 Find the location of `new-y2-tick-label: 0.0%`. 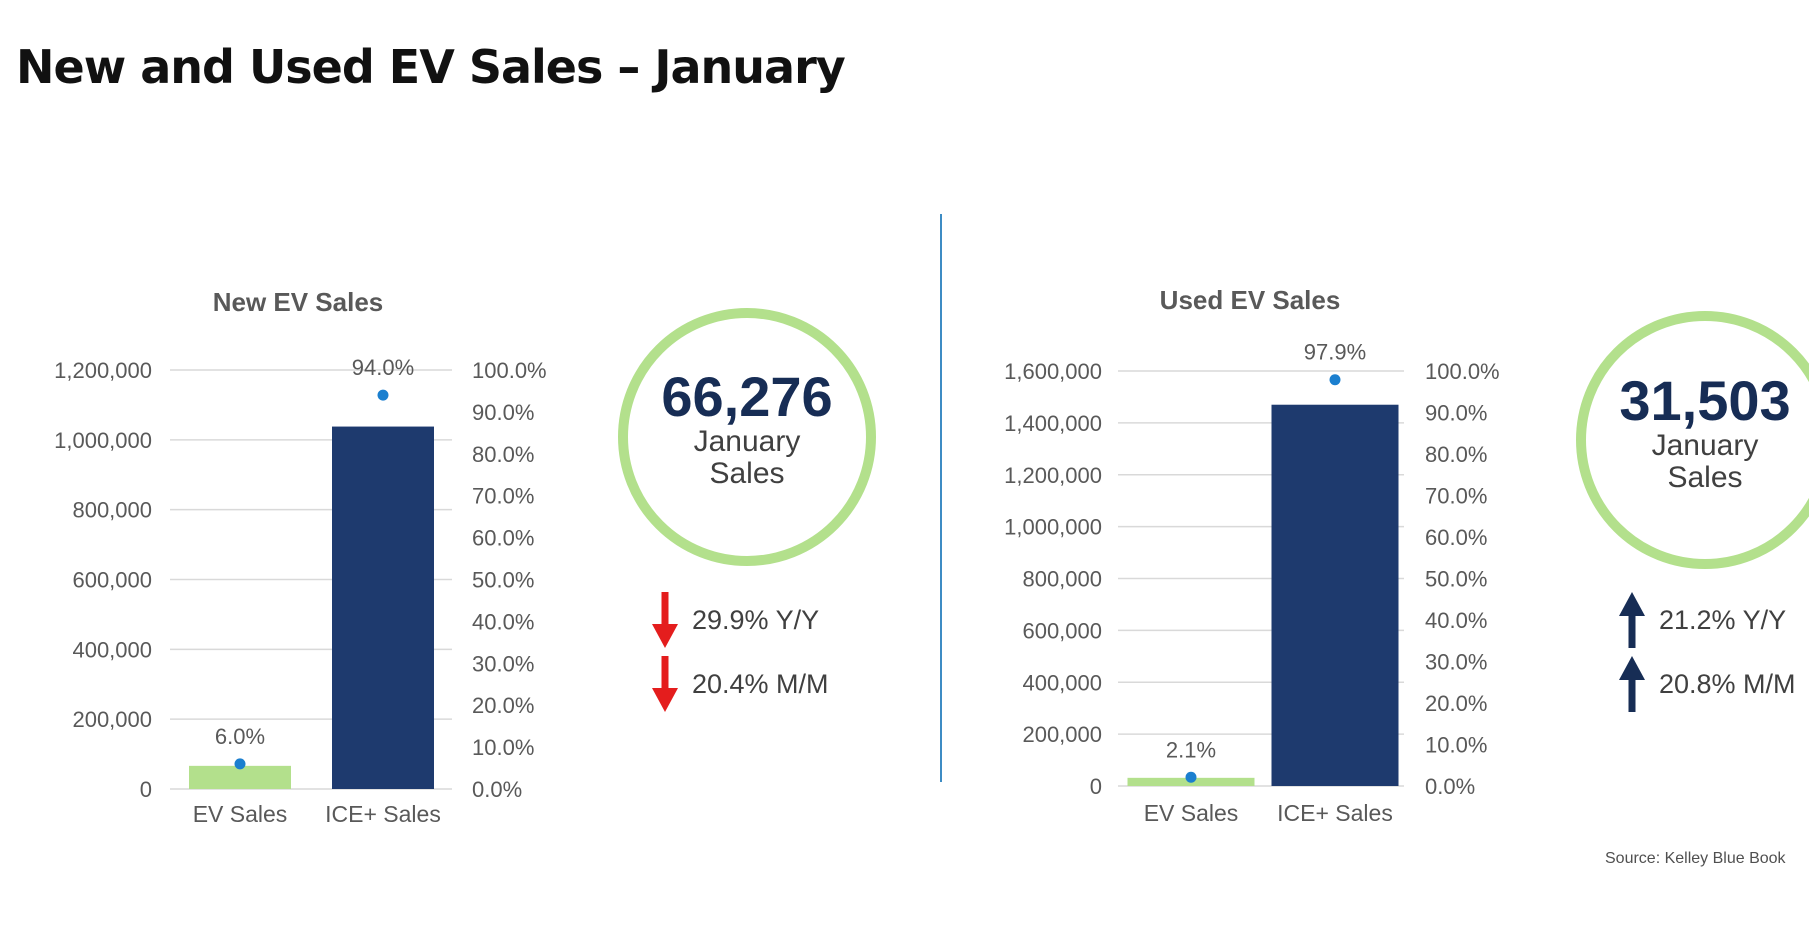

new-y2-tick-label: 0.0% is located at coordinates (497, 789).